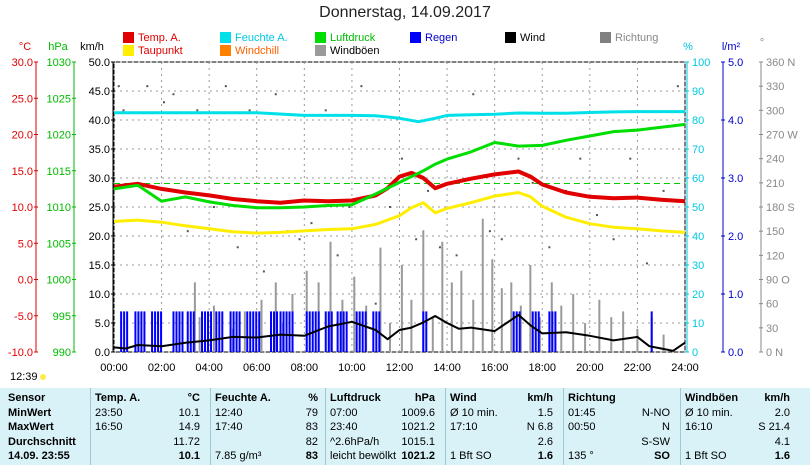 Image resolution: width=810 pixels, height=465 pixels. What do you see at coordinates (463, 398) in the screenshot?
I see `table-header: Wind` at bounding box center [463, 398].